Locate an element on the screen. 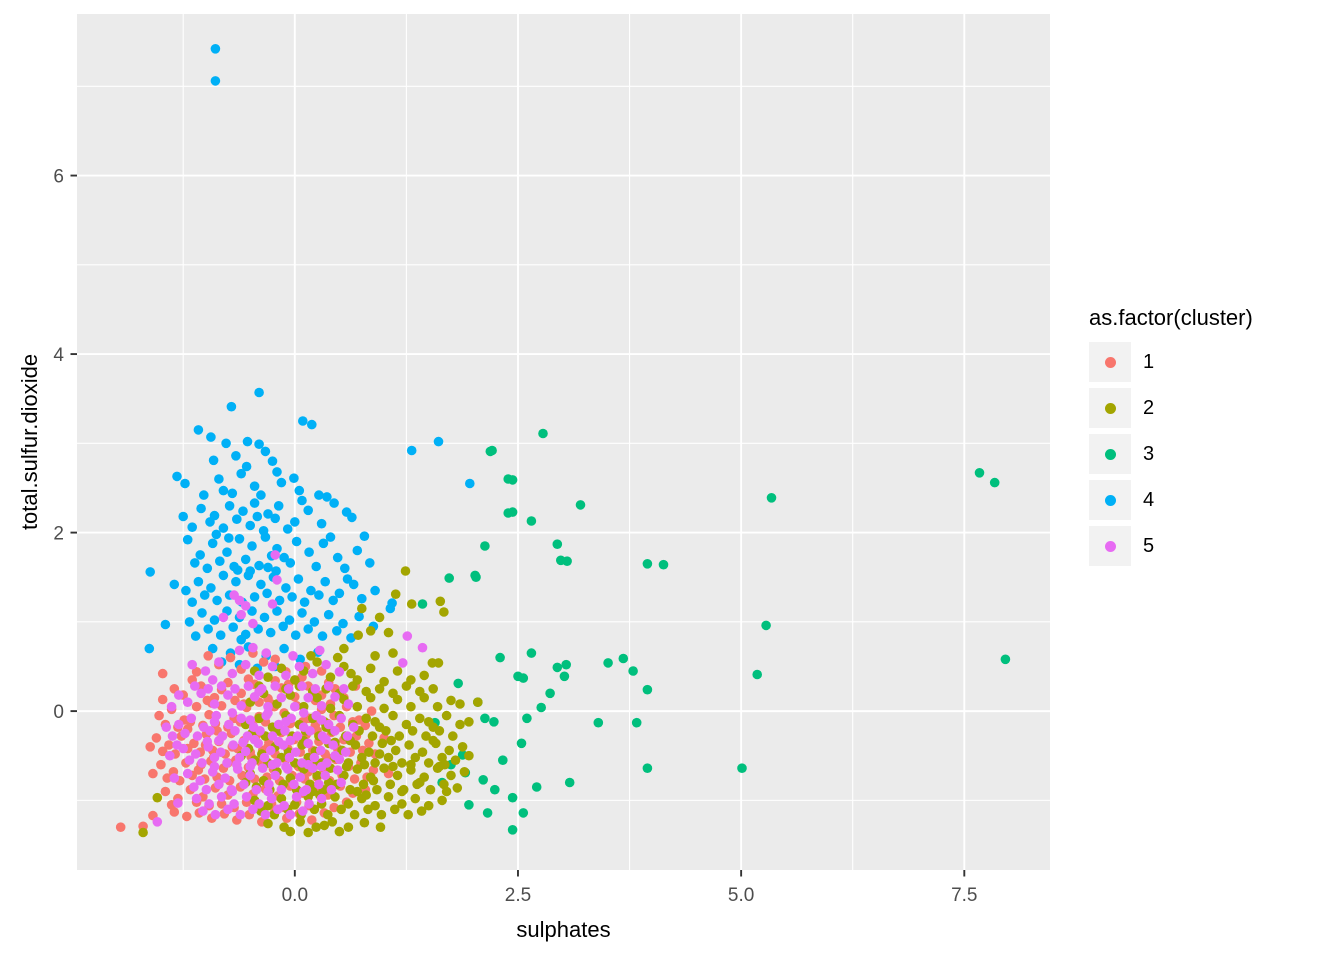 The height and width of the screenshot is (960, 1344). legend-item-cluster-3: 3 is located at coordinates (1171, 454).